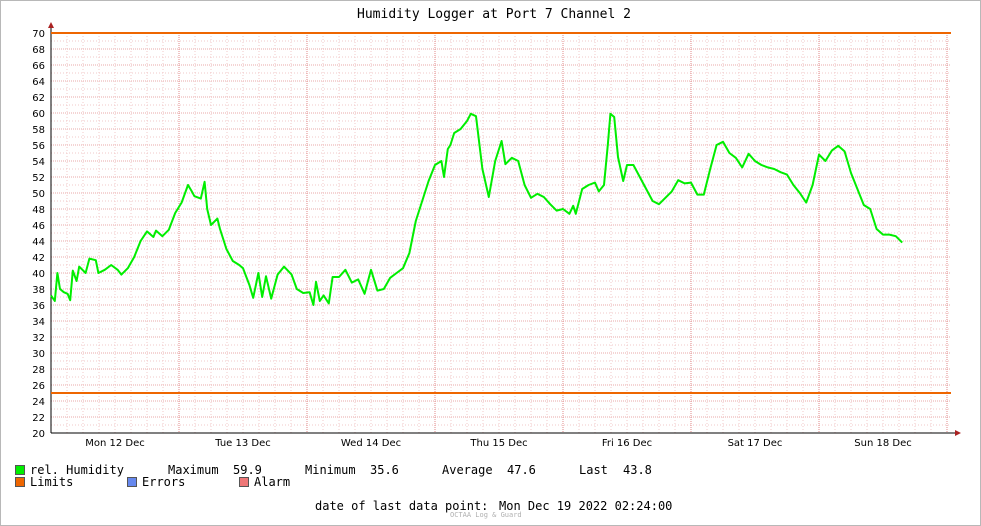 The image size is (981, 526). What do you see at coordinates (193, 470) in the screenshot?
I see `stat-maximum-label: Maximum` at bounding box center [193, 470].